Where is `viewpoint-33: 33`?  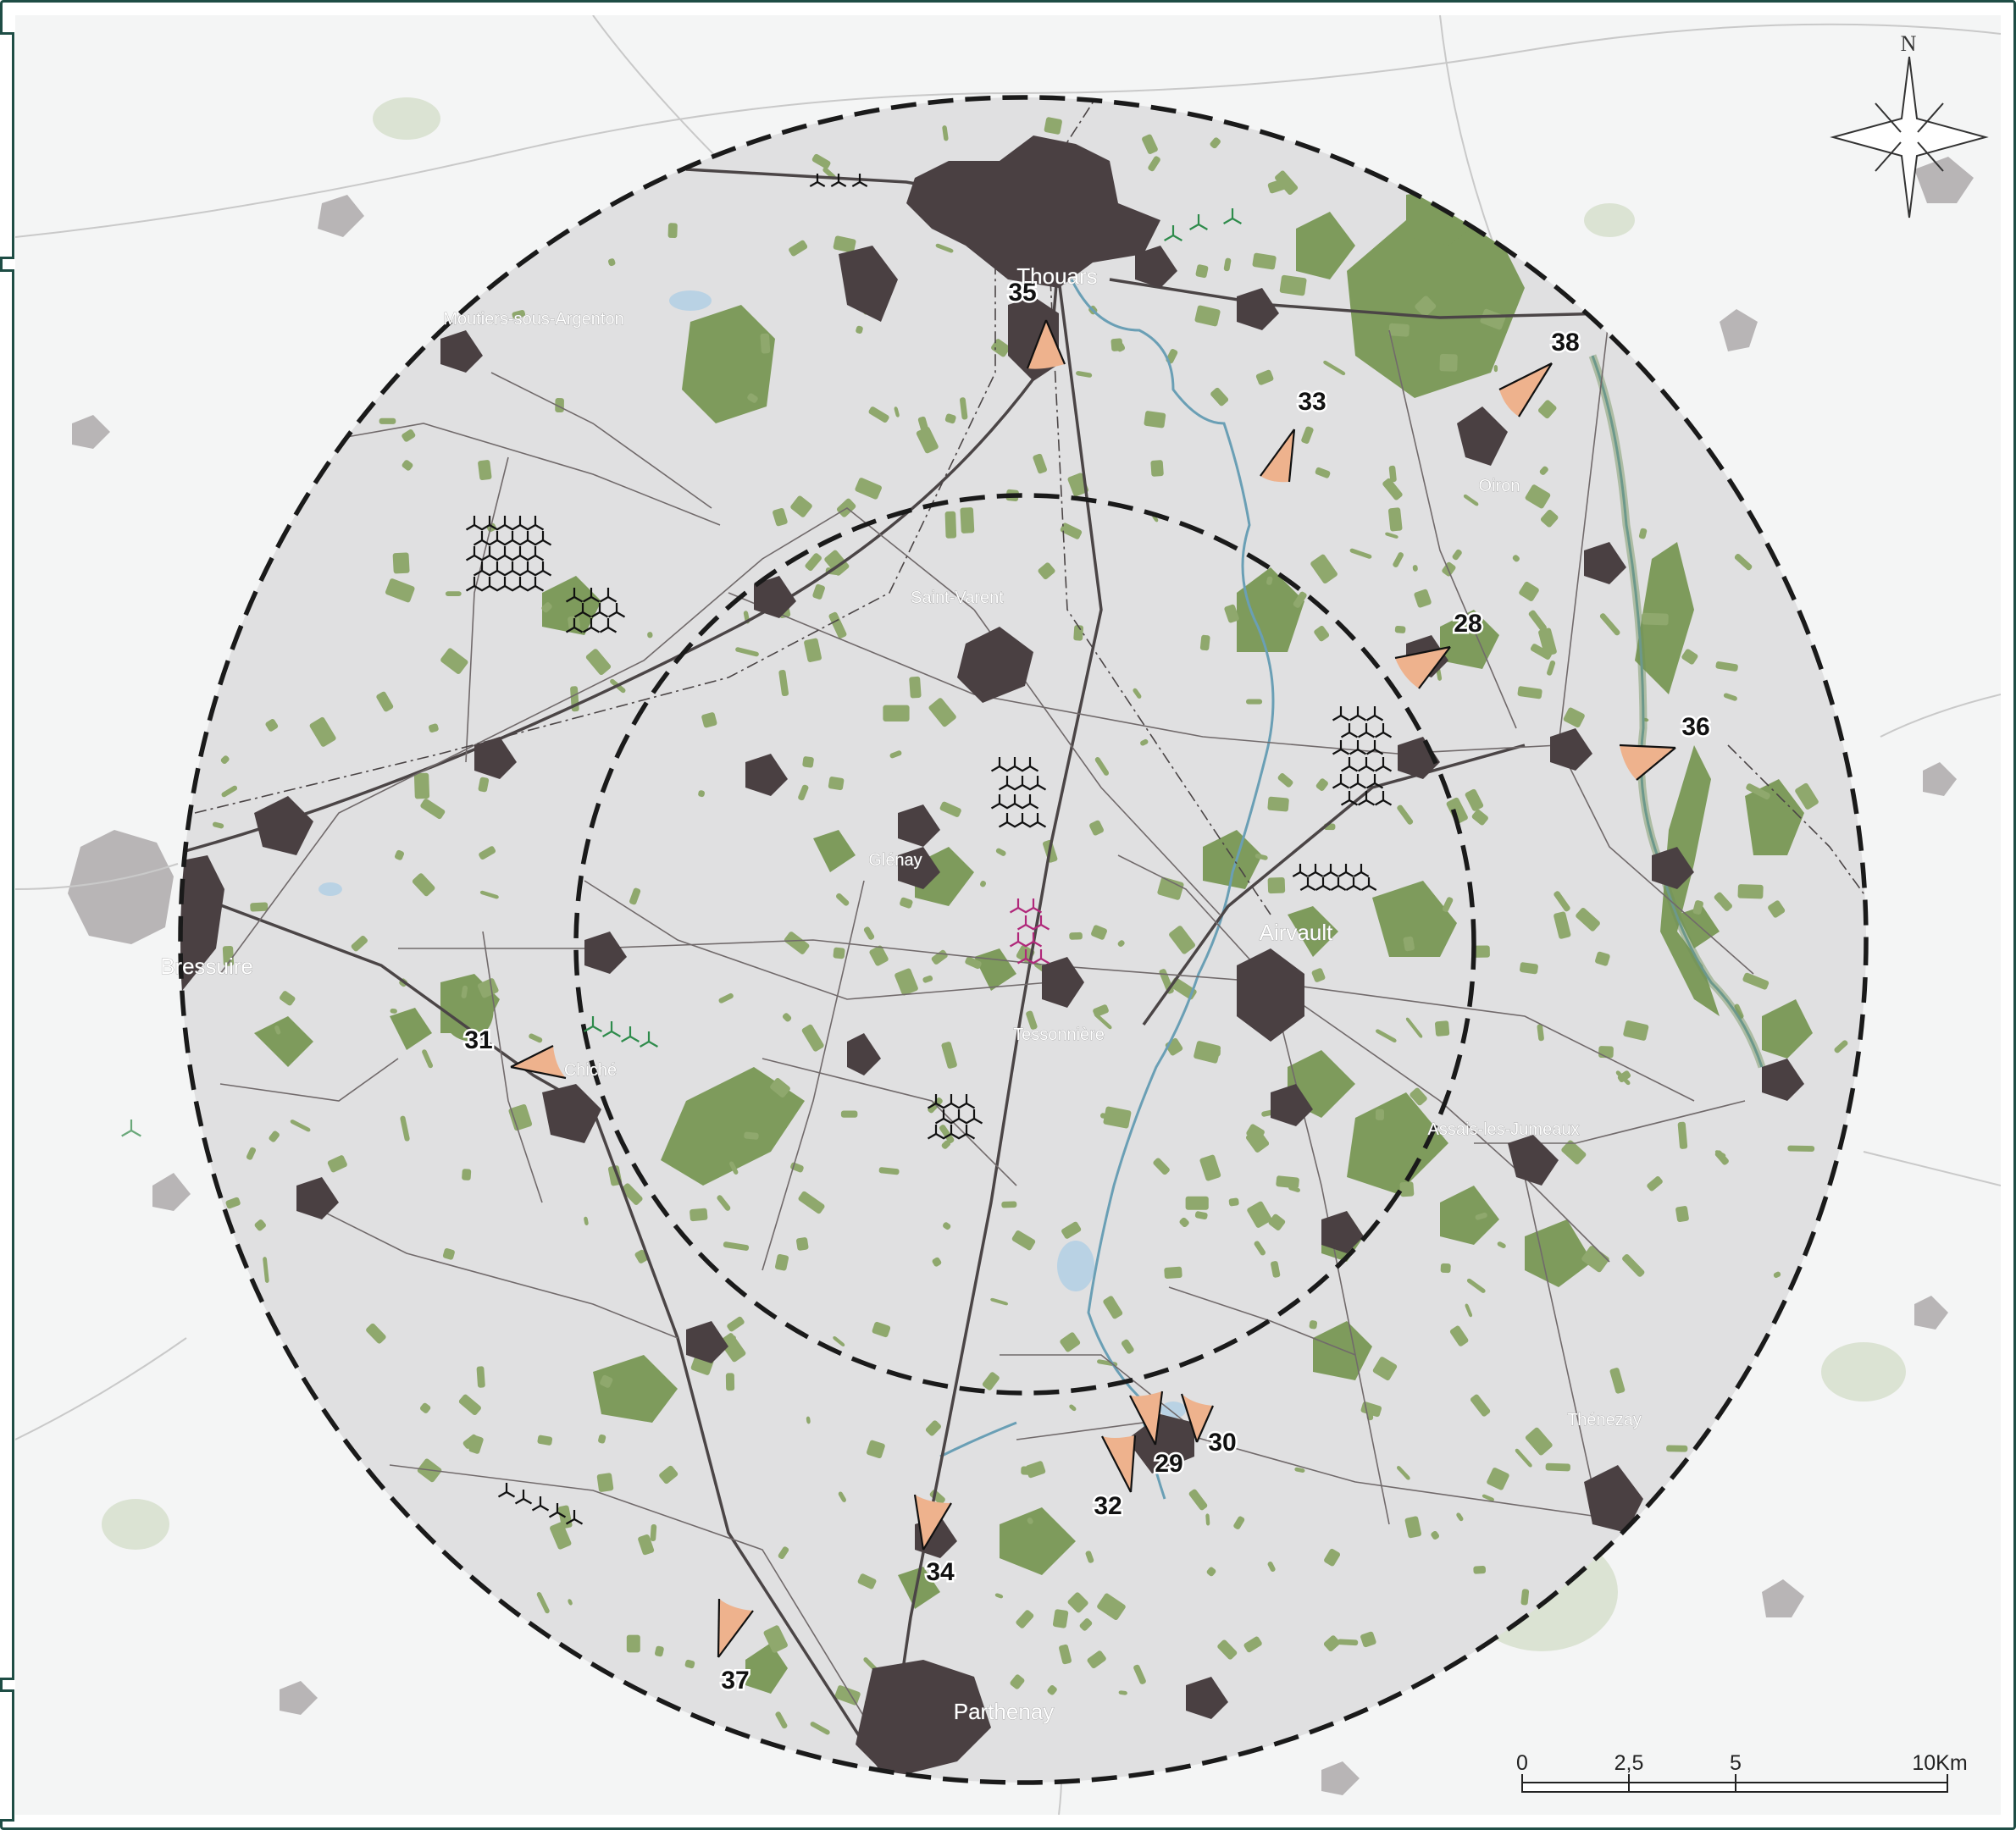
viewpoint-33: 33 is located at coordinates (1294, 434).